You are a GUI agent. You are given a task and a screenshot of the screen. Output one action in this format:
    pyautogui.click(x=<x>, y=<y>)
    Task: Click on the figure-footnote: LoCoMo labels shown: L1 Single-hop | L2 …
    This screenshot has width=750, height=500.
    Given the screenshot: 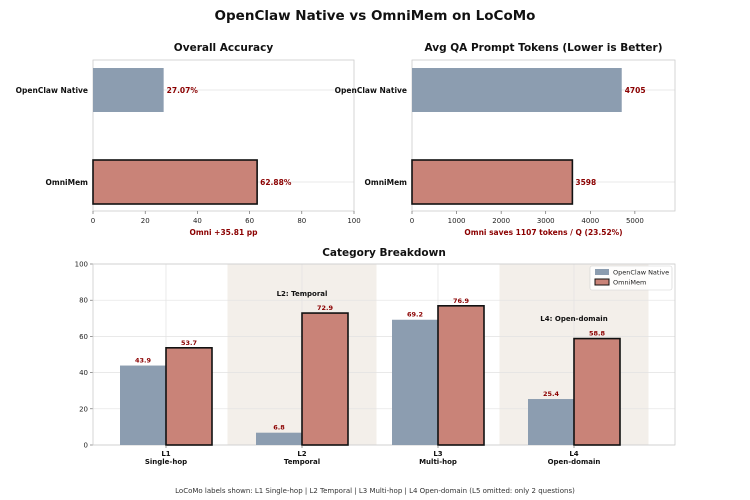 What is the action you would take?
    pyautogui.click(x=375, y=491)
    